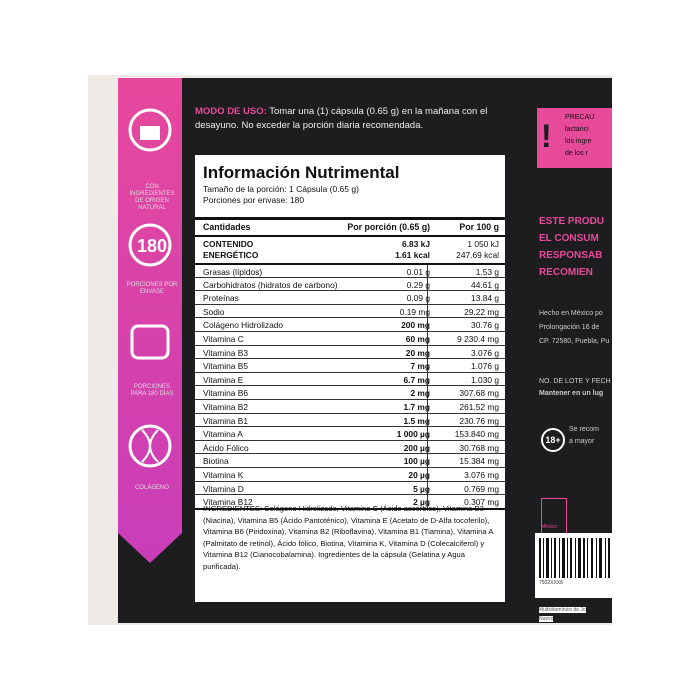  Describe the element at coordinates (416, 244) in the screenshot. I see `energy-portion: 6.83 kJ` at that location.